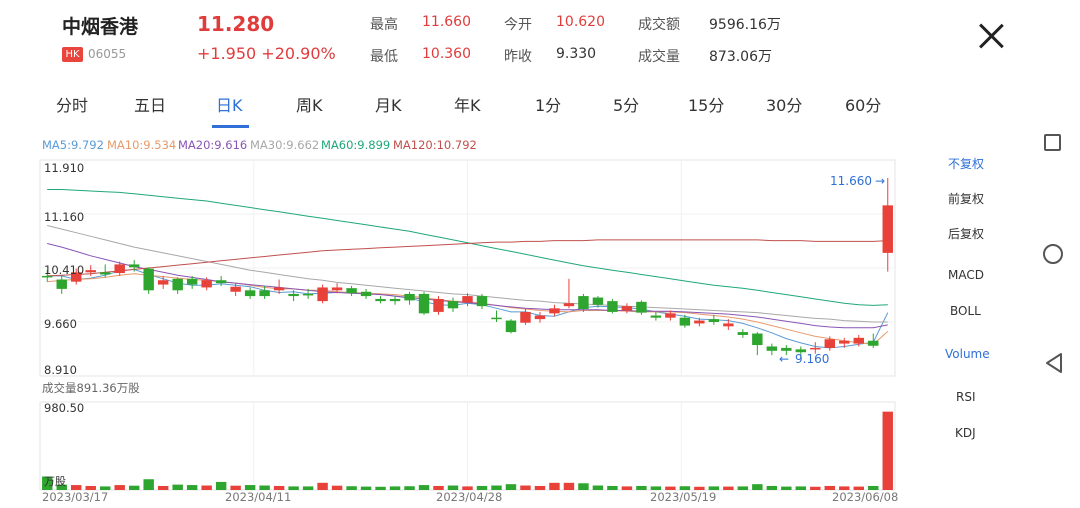 This screenshot has height=508, width=1080. I want to click on recent-apps-button, so click(1052, 142).